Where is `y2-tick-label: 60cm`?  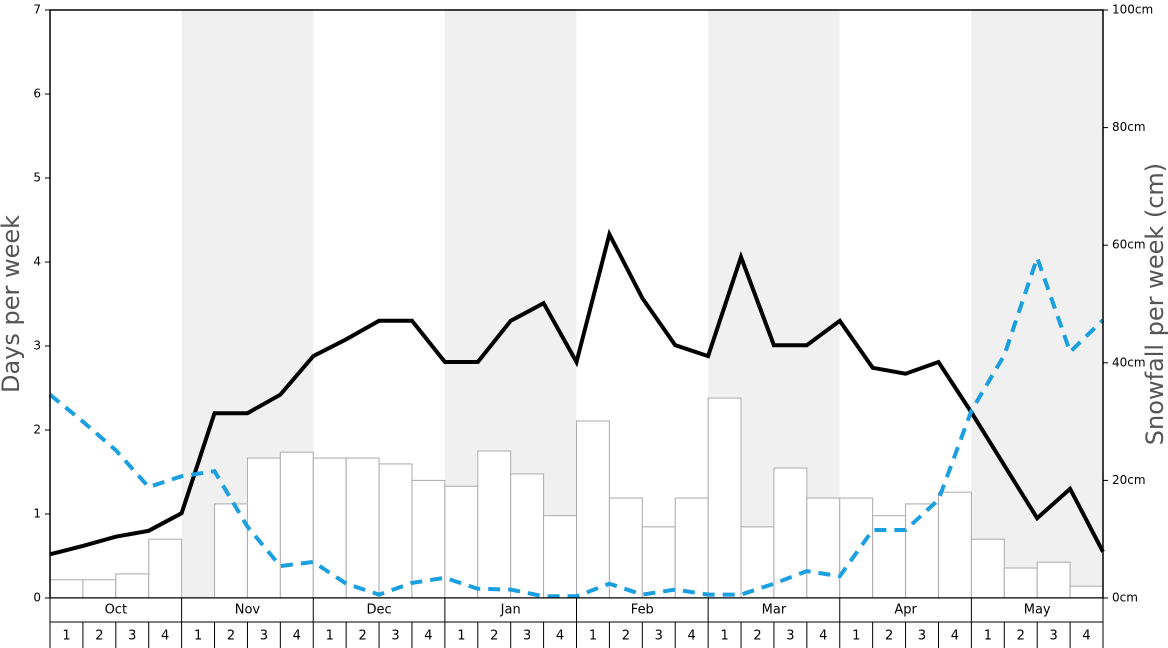
y2-tick-label: 60cm is located at coordinates (1129, 245).